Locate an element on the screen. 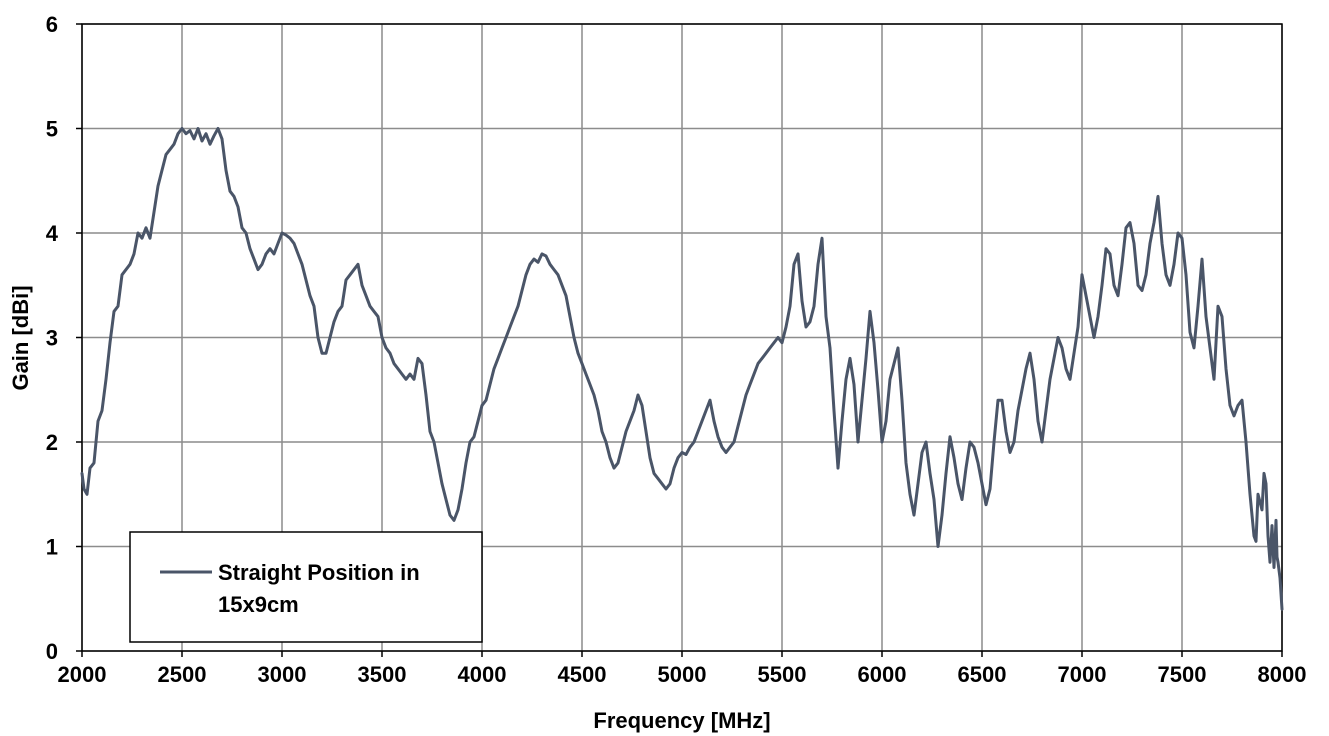 Image resolution: width=1329 pixels, height=736 pixels. x-axis-title: Frequency [MHz] is located at coordinates (681, 720).